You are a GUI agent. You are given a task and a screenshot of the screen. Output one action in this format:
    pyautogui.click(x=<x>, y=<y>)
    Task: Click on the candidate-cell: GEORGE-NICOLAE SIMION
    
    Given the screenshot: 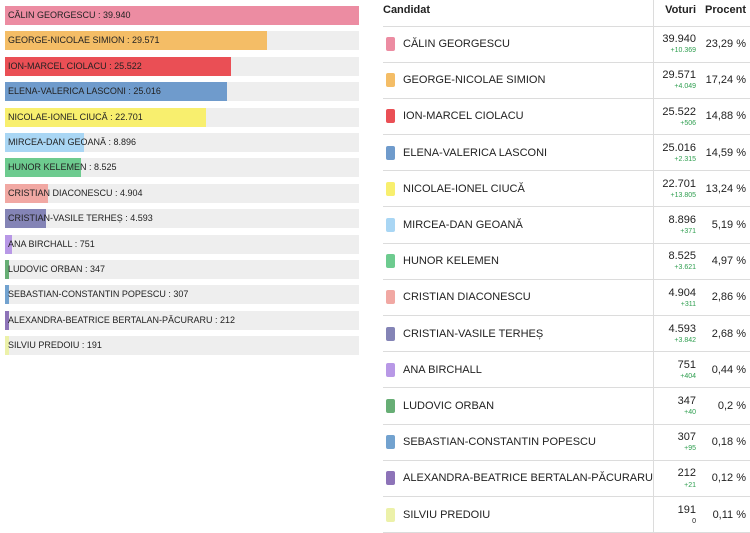 What is the action you would take?
    pyautogui.click(x=518, y=80)
    